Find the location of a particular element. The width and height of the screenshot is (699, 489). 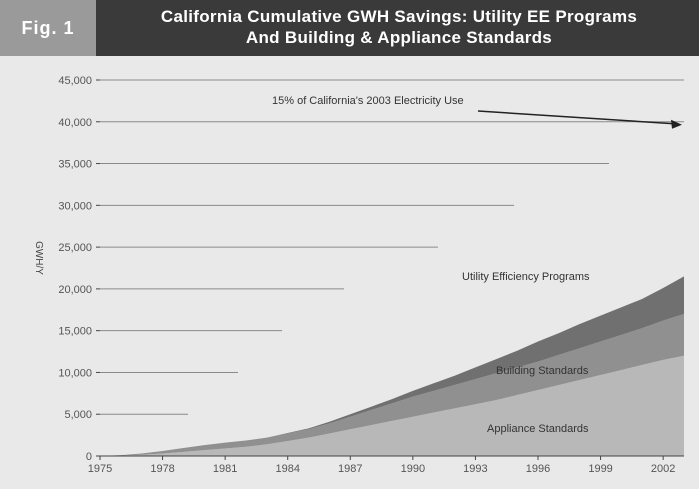

y-tick-label: 10,000 is located at coordinates (75, 373).